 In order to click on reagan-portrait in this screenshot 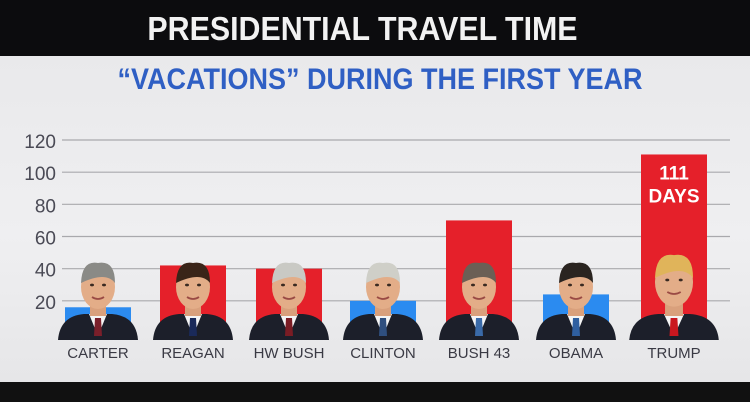, I will do `click(193, 301)`.